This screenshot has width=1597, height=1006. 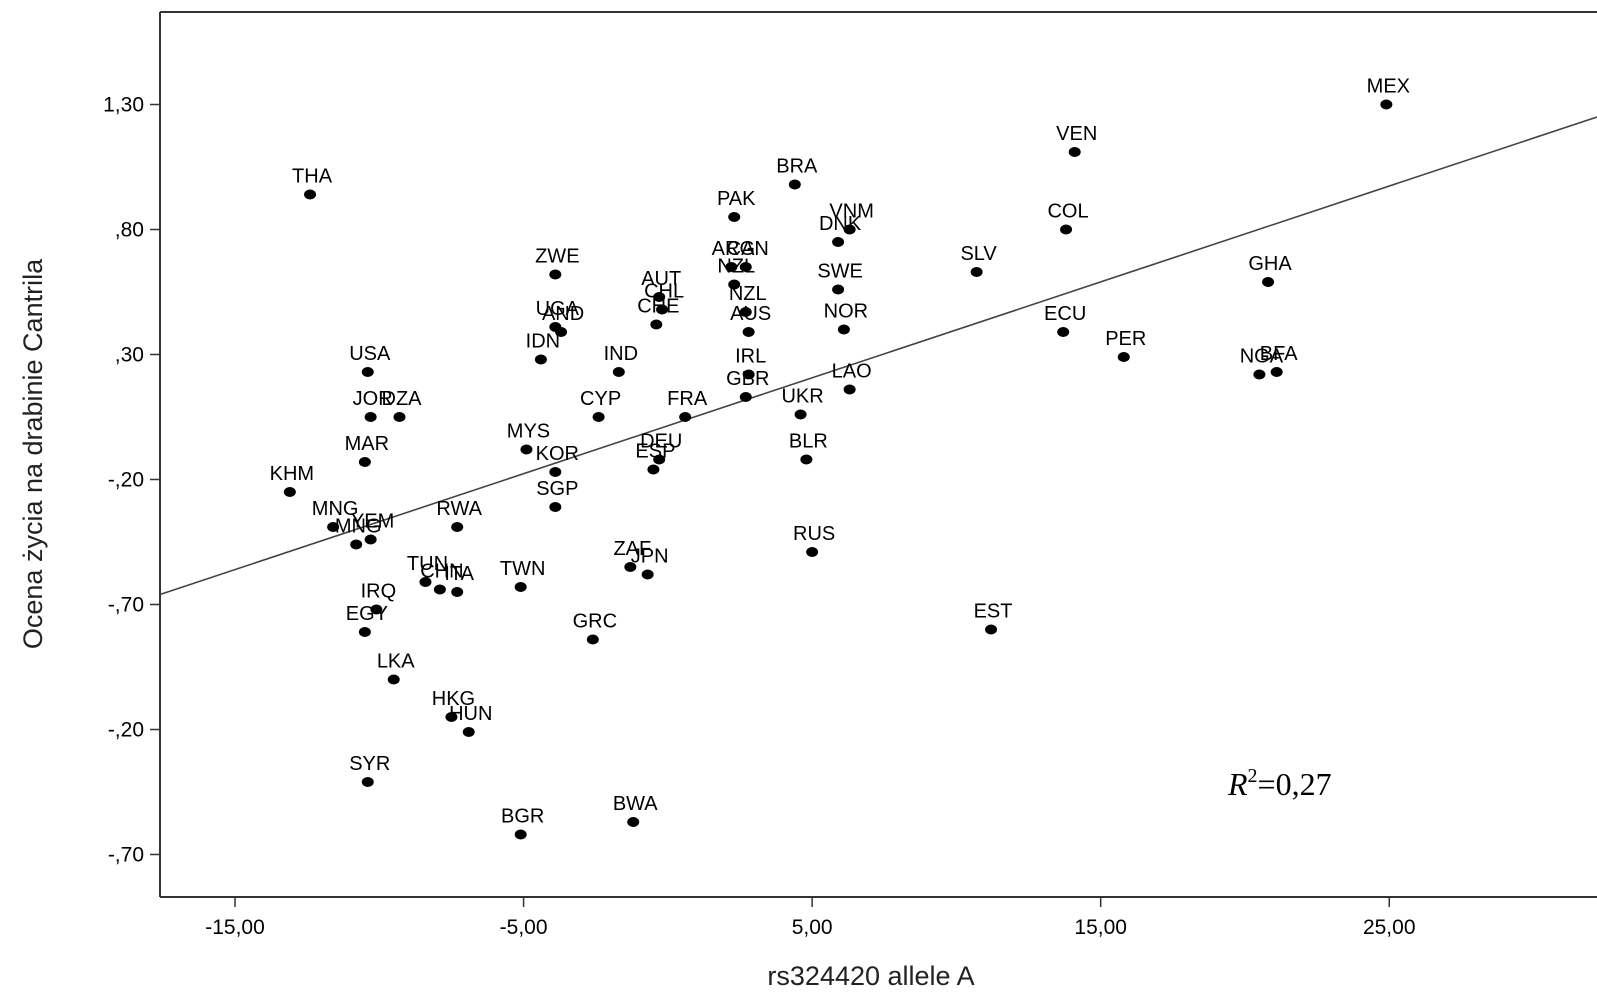 I want to click on point-label: RUS, so click(x=814, y=534).